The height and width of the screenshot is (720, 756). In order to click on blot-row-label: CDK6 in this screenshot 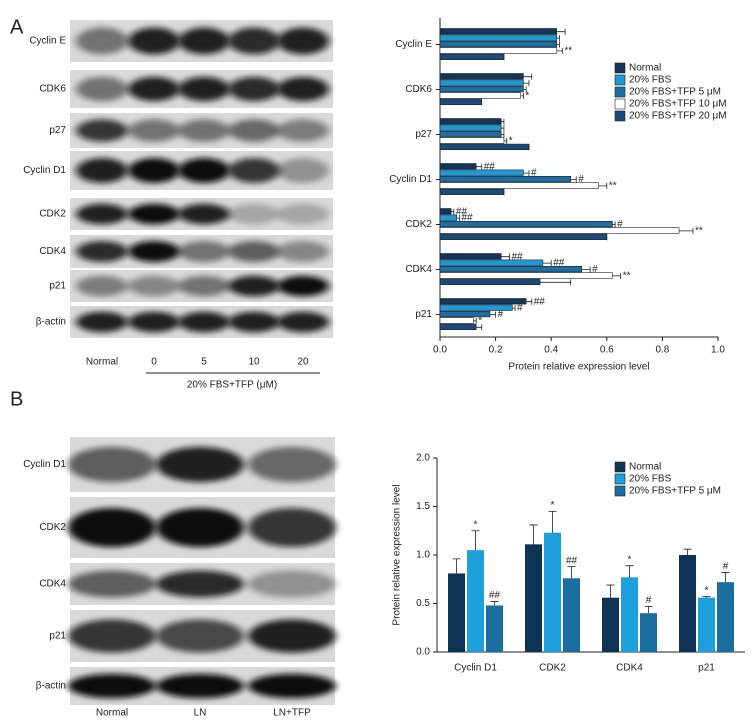, I will do `click(52, 89)`.